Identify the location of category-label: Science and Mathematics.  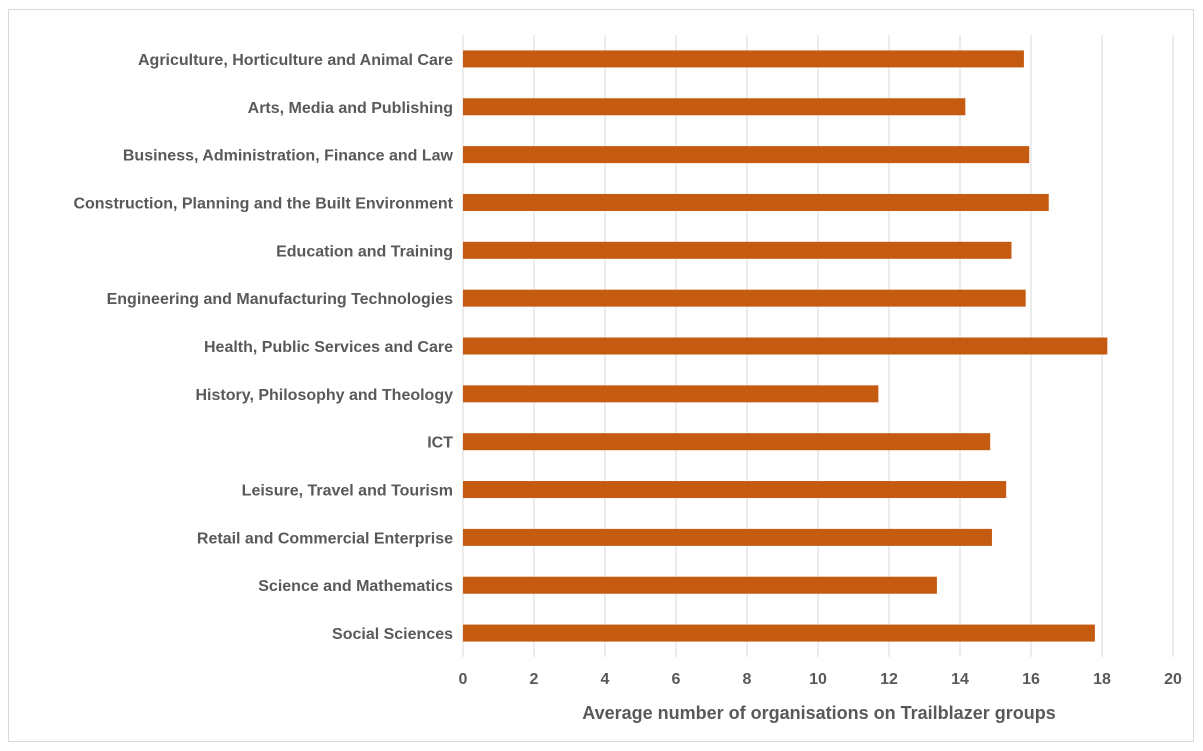
(355, 586).